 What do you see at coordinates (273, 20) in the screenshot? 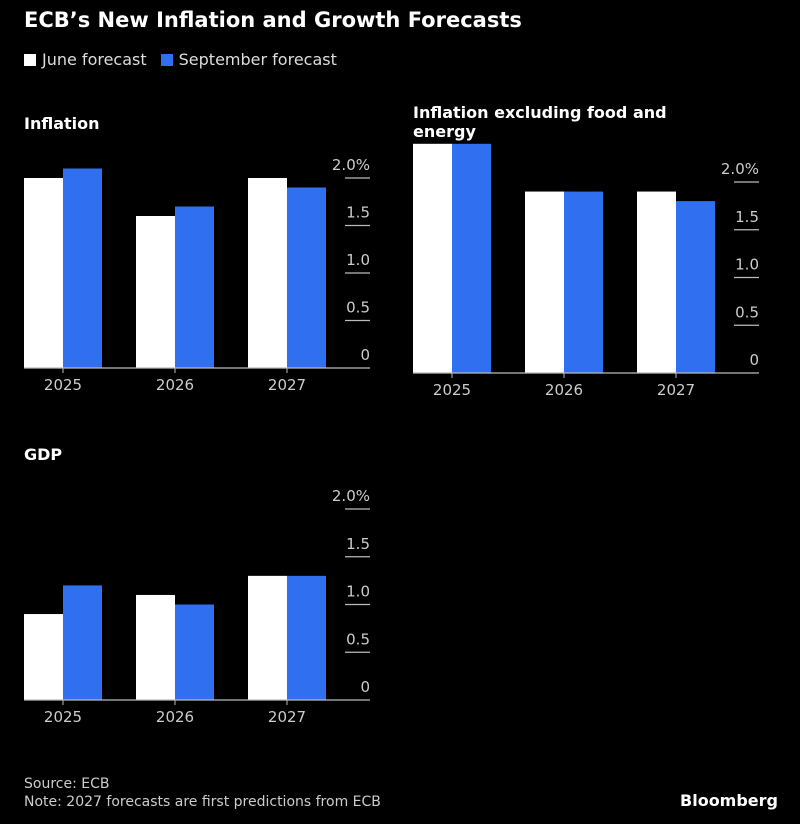
I see `chart-title: ECB’s New Inflation and Growth Forecasts` at bounding box center [273, 20].